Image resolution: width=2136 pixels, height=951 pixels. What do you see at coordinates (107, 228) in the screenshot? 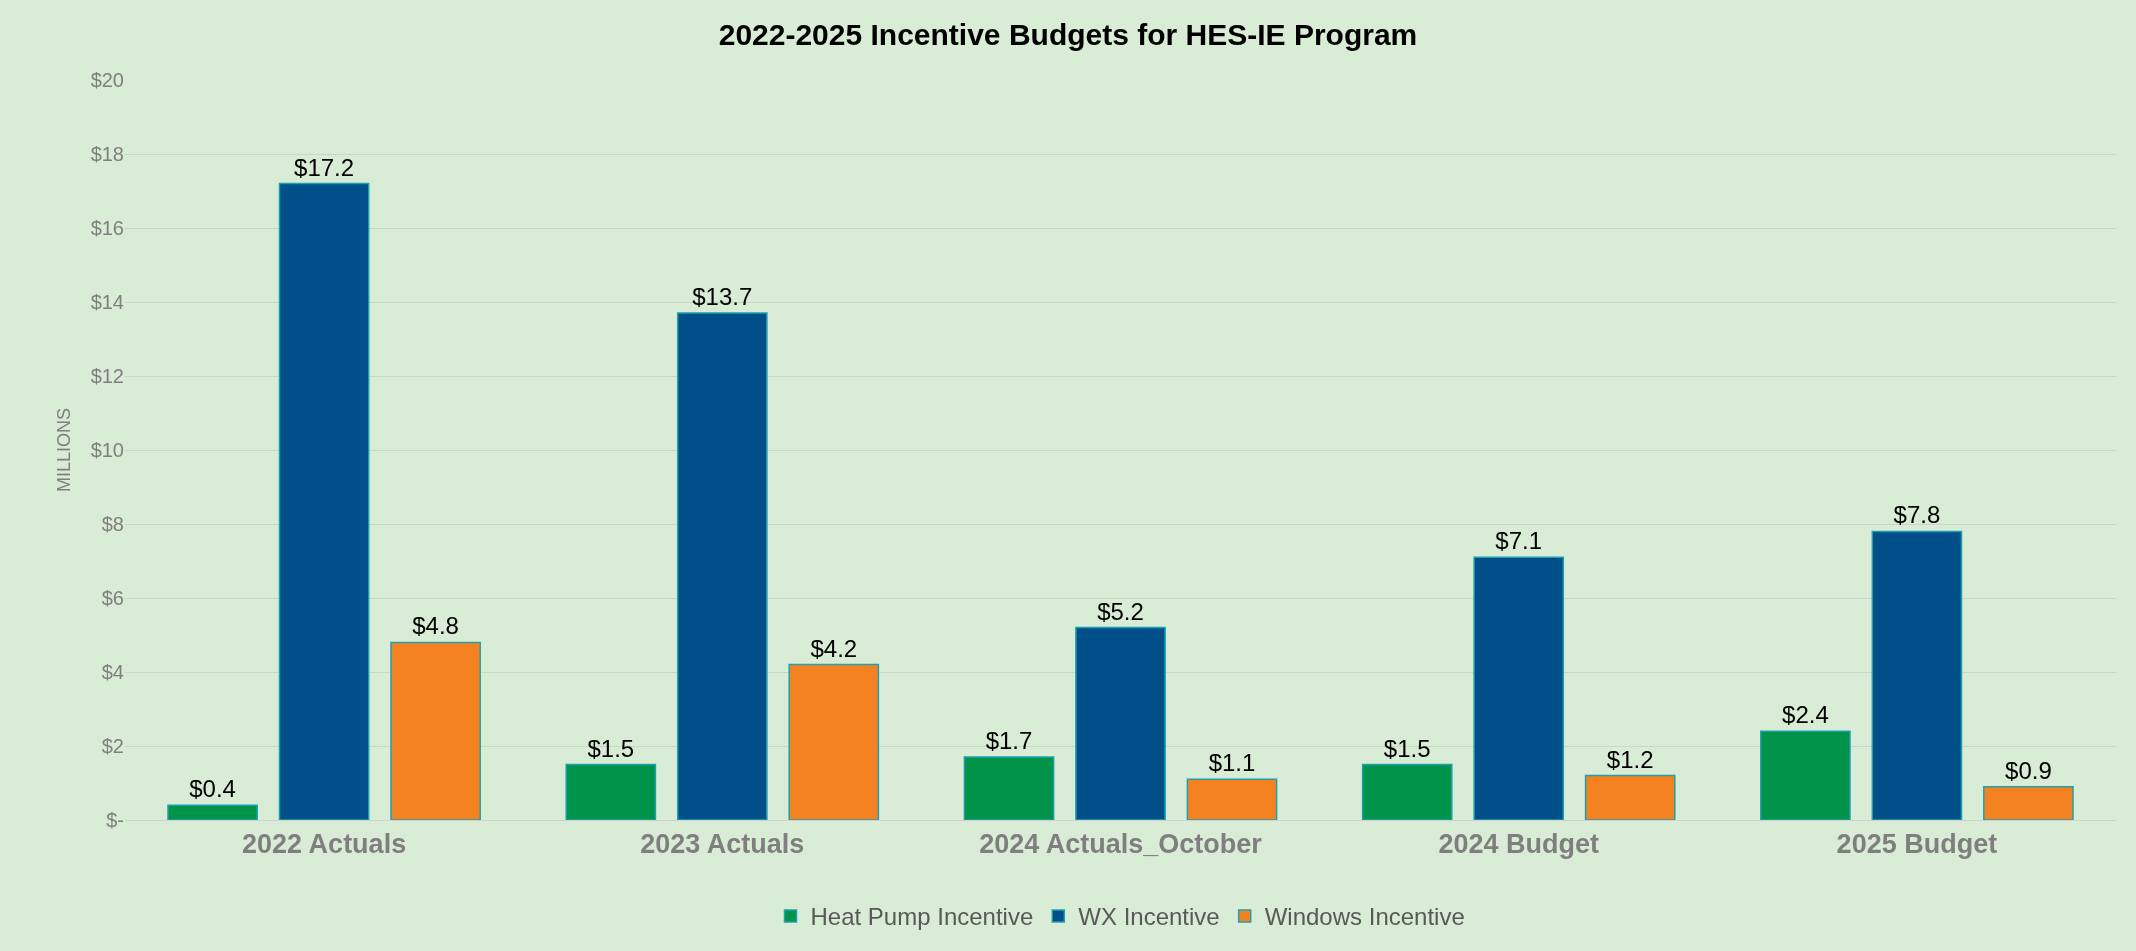
I see `y-tick-label: $16` at bounding box center [107, 228].